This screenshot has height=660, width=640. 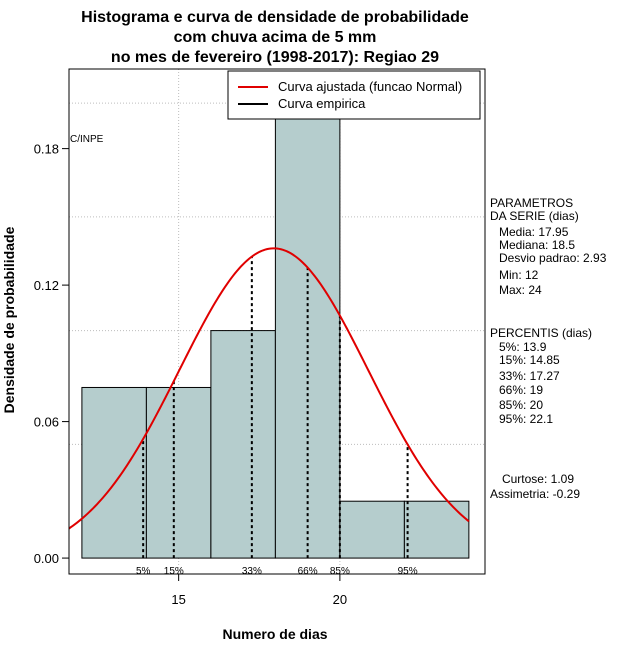 I want to click on x-axis-title: Numero de dias, so click(x=274, y=634).